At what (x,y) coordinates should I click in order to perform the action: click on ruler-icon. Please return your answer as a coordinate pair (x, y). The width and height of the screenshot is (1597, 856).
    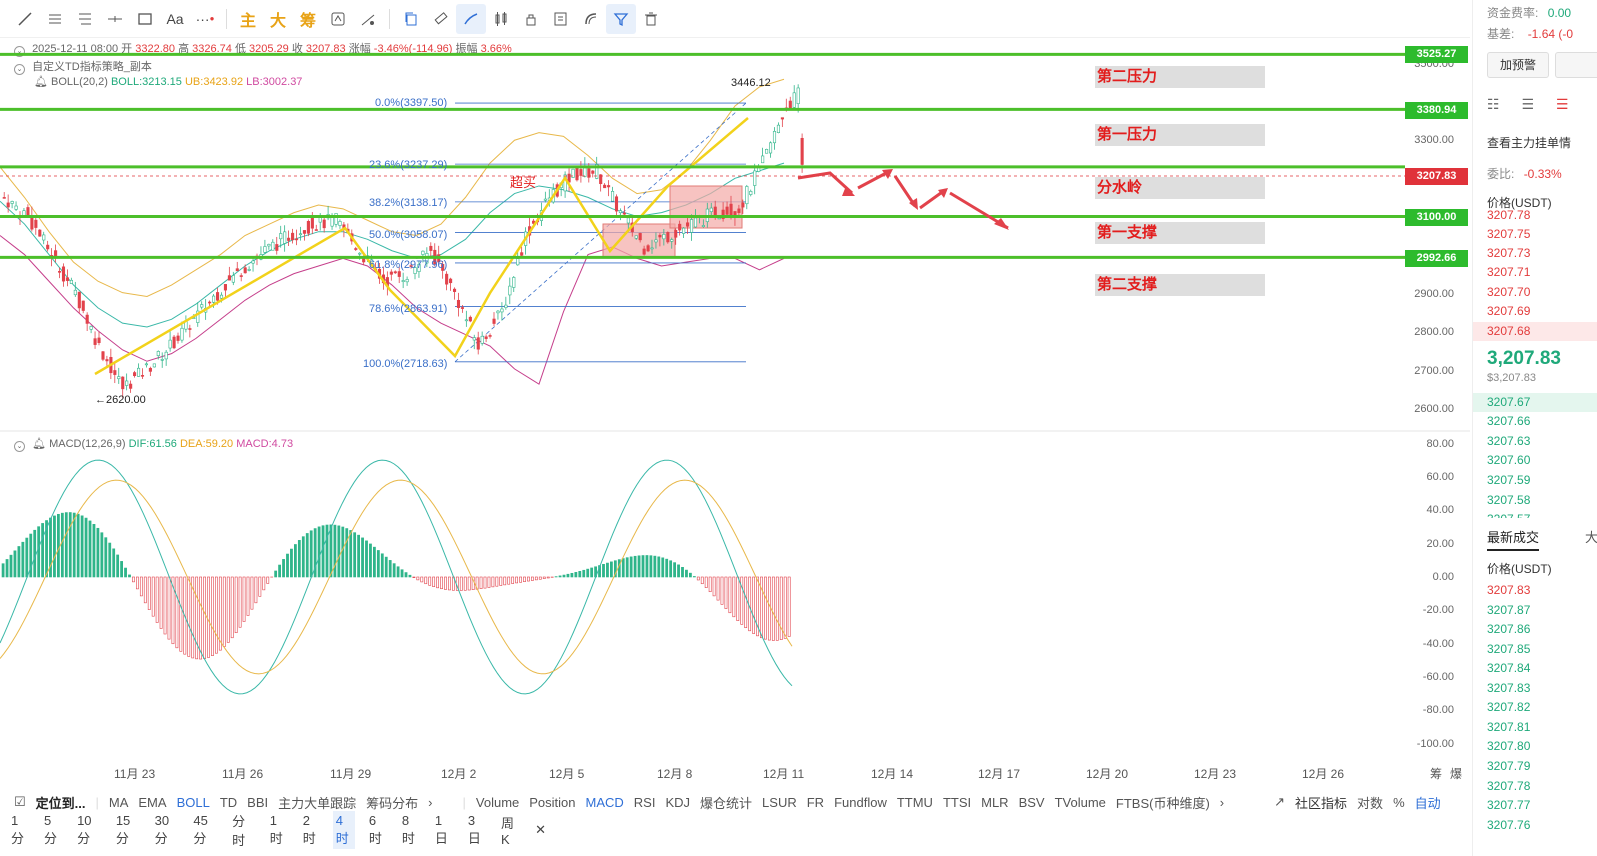
    Looking at the image, I should click on (441, 19).